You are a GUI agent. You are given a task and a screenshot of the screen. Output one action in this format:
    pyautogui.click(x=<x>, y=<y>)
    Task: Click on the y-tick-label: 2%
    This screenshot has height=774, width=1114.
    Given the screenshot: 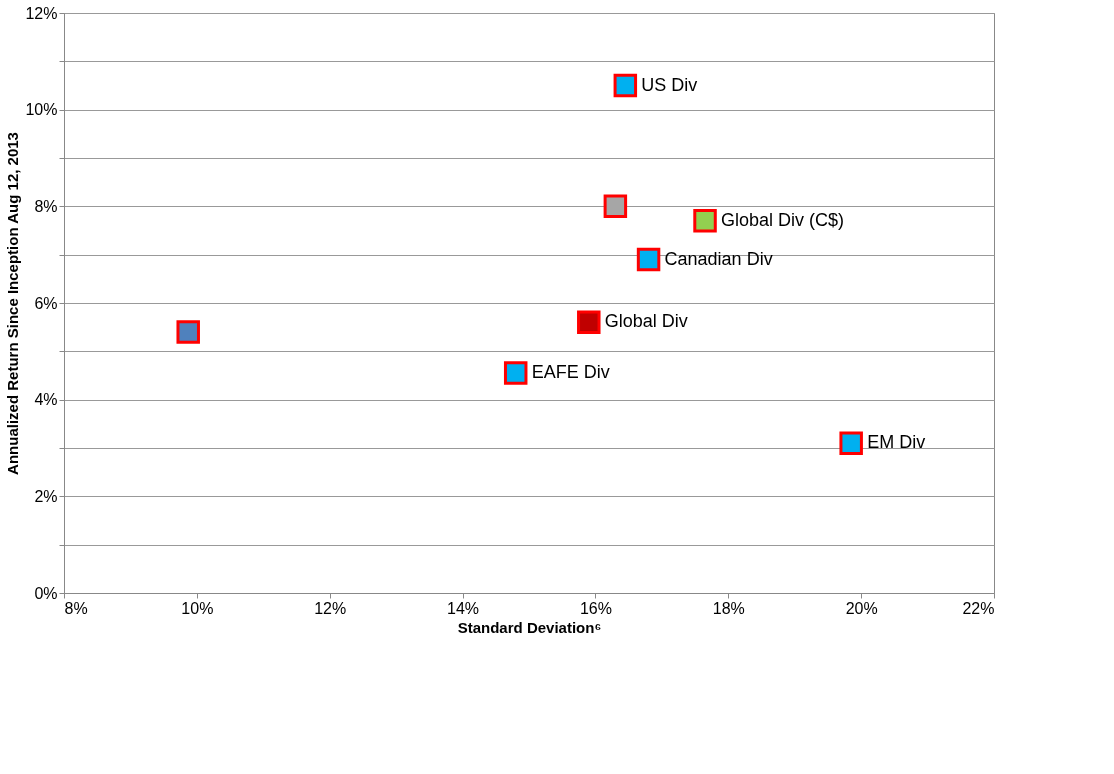 What is the action you would take?
    pyautogui.click(x=46, y=496)
    